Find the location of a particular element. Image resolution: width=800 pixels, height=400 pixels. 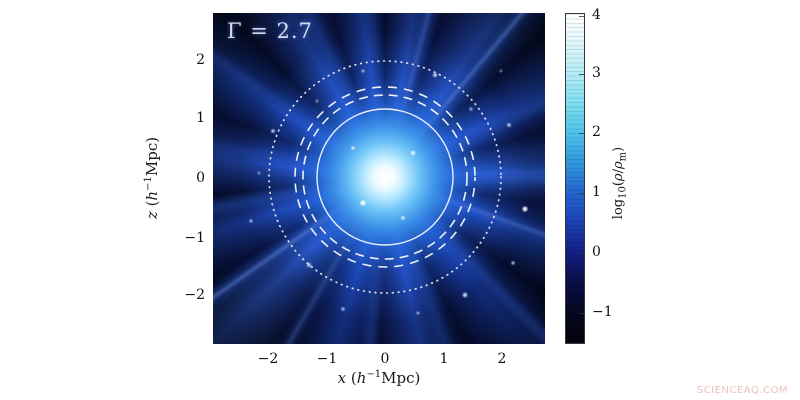

y-axis-label: z (h−1Mpc) is located at coordinates (152, 178).